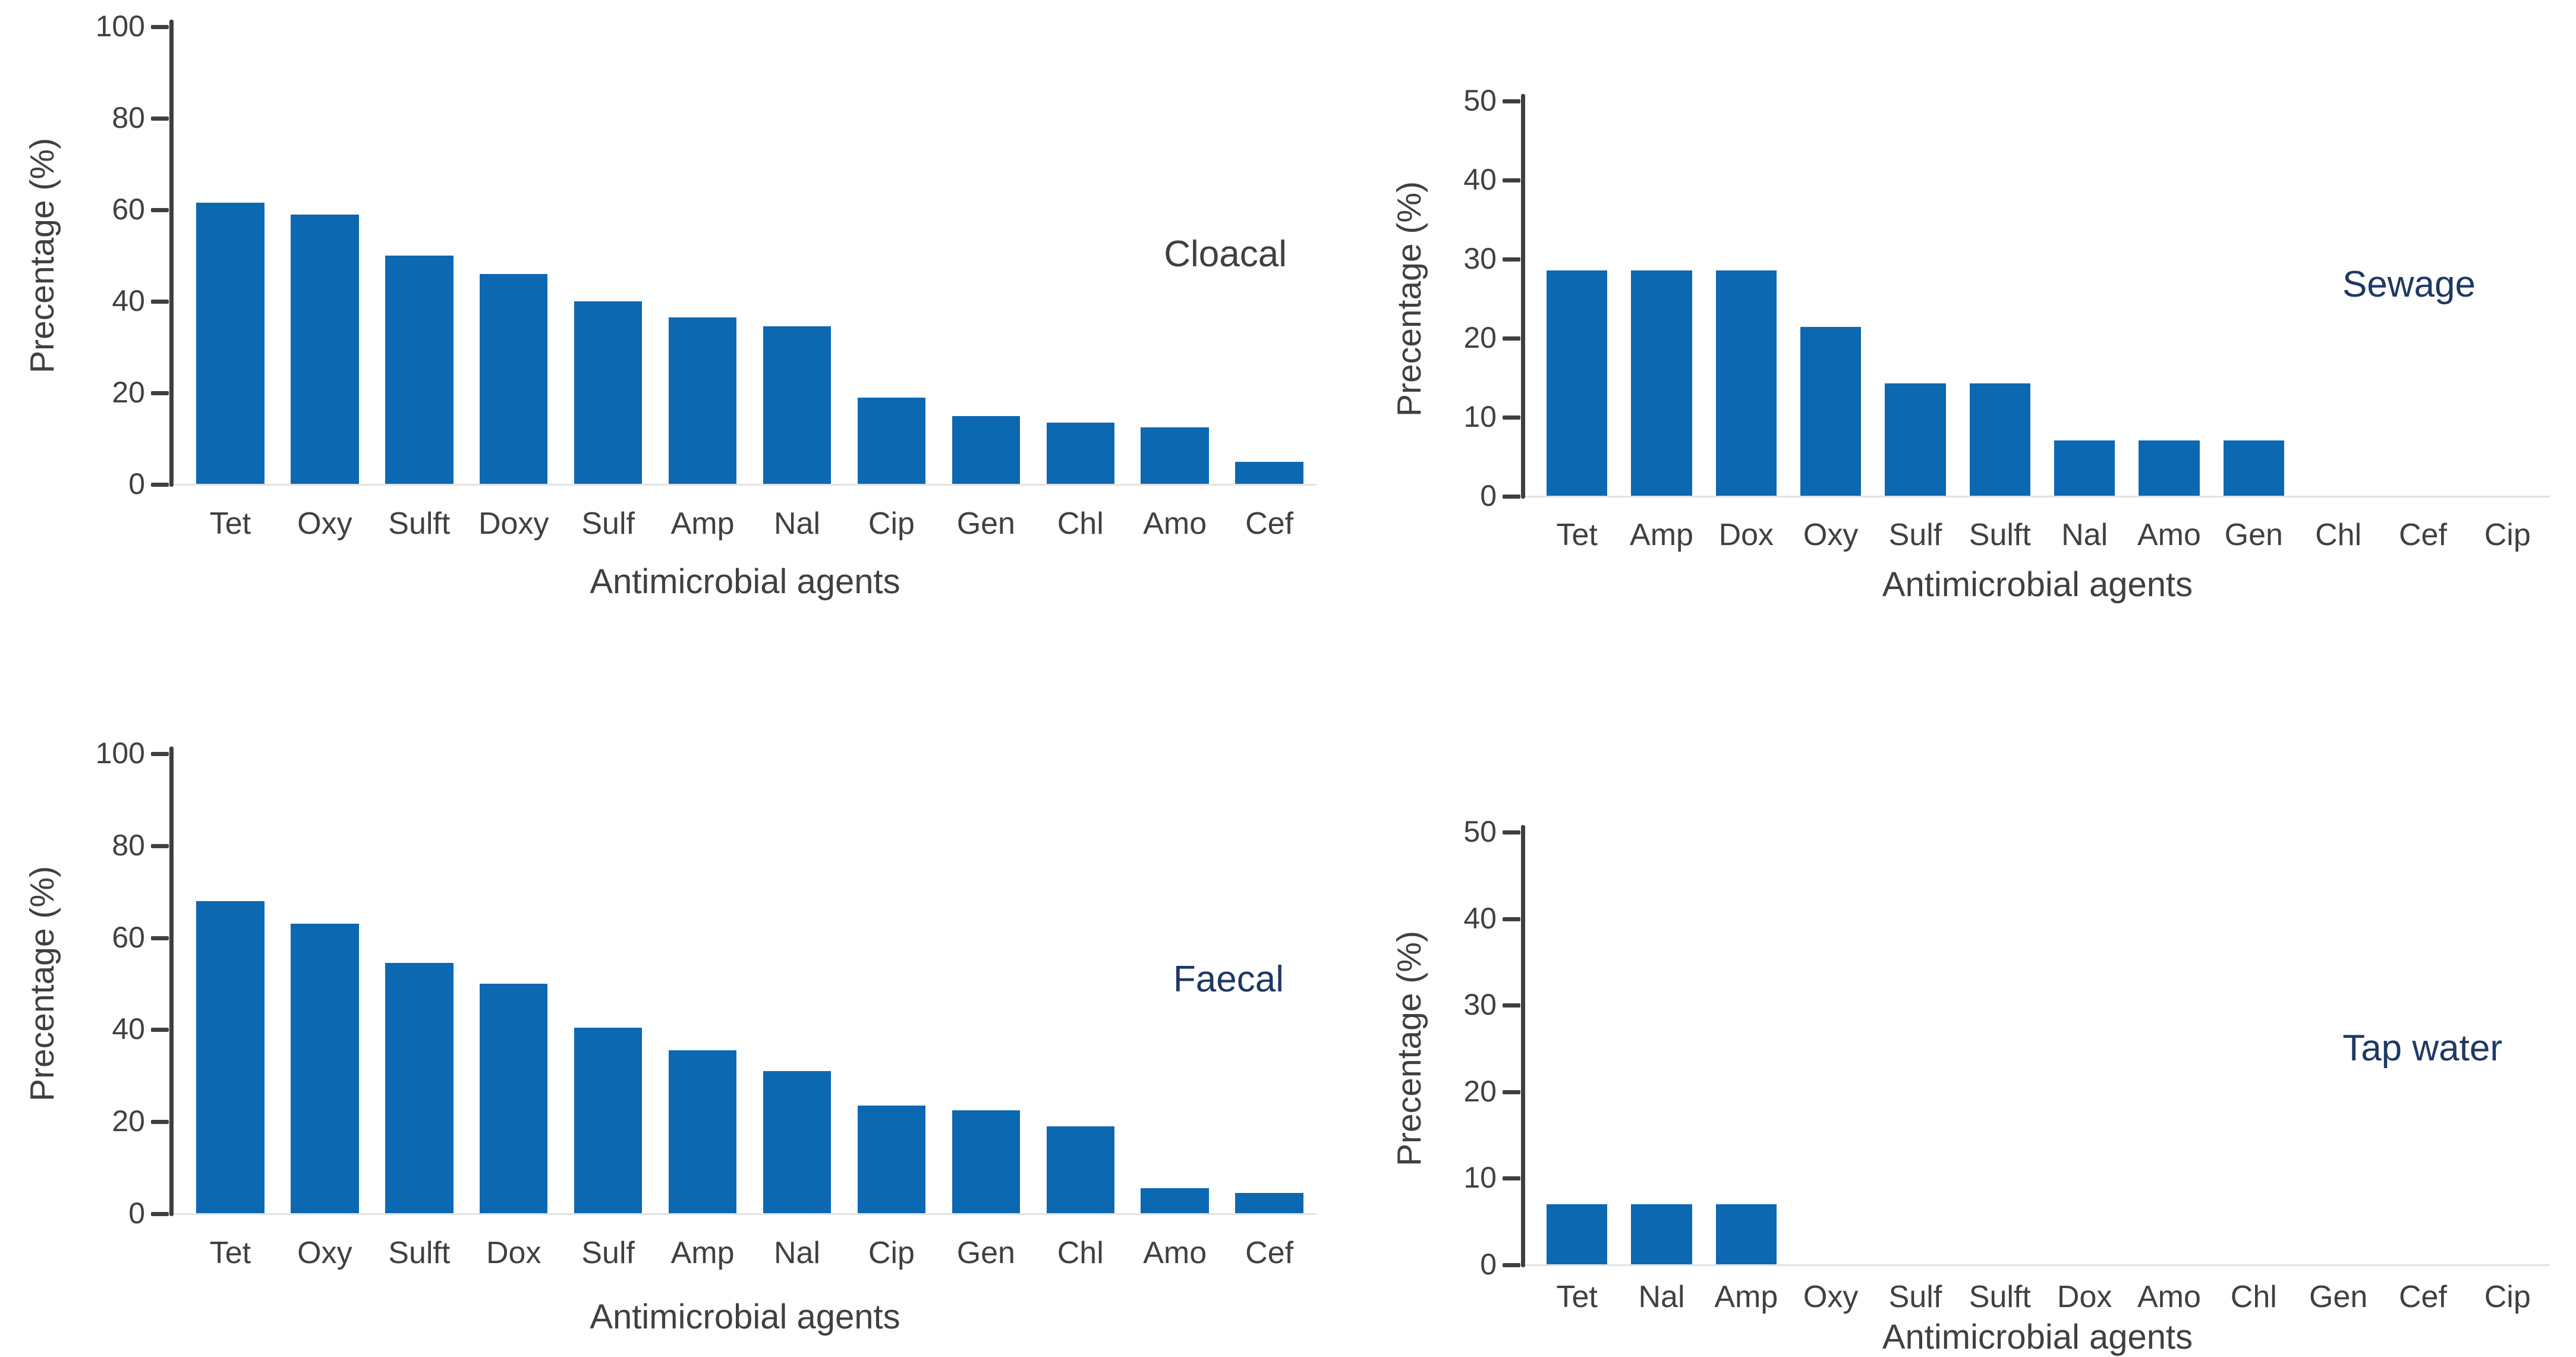  I want to click on y-tick-label: 50, so click(1480, 831).